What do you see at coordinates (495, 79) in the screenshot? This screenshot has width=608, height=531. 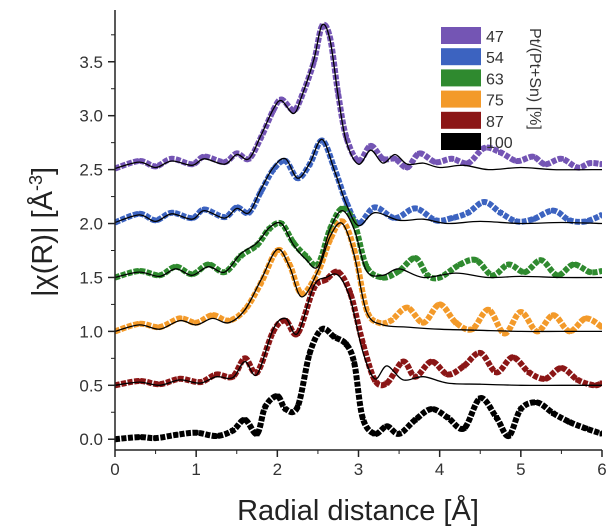 I see `legend-label-63: 63` at bounding box center [495, 79].